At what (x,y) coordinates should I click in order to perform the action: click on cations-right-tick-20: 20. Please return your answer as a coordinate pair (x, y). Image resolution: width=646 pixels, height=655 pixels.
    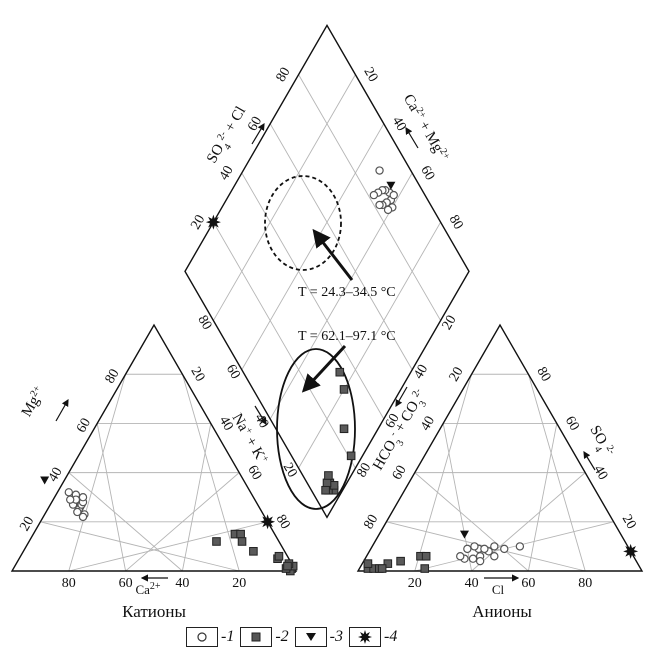
    Looking at the image, I should click on (197, 375).